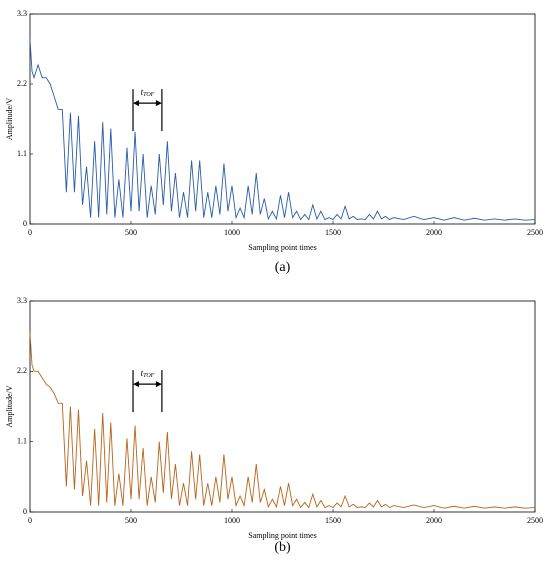 Image resolution: width=550 pixels, height=569 pixels. What do you see at coordinates (282, 547) in the screenshot?
I see `caption: (b)` at bounding box center [282, 547].